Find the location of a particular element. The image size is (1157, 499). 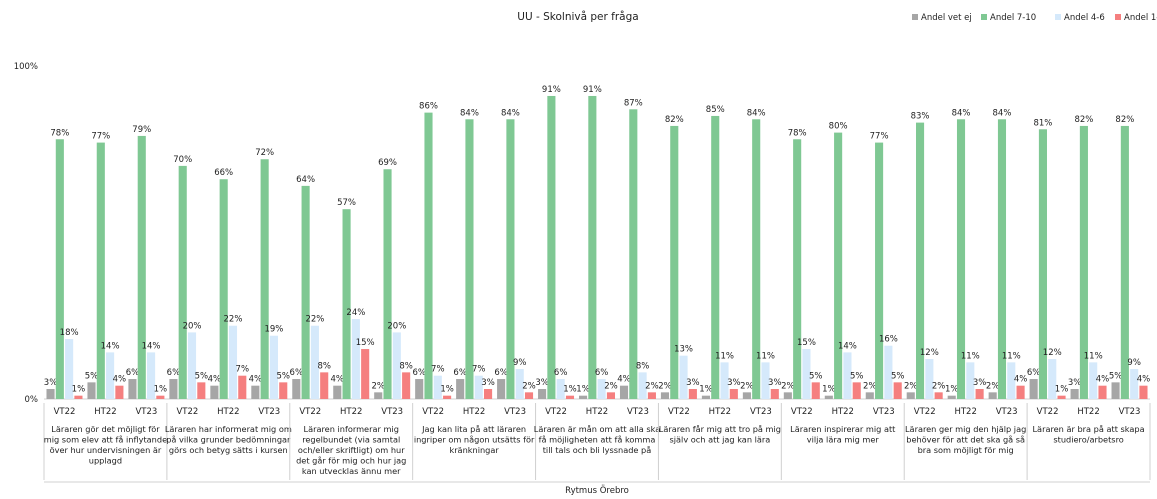

y-tick-label-100: 100% is located at coordinates (26, 67).